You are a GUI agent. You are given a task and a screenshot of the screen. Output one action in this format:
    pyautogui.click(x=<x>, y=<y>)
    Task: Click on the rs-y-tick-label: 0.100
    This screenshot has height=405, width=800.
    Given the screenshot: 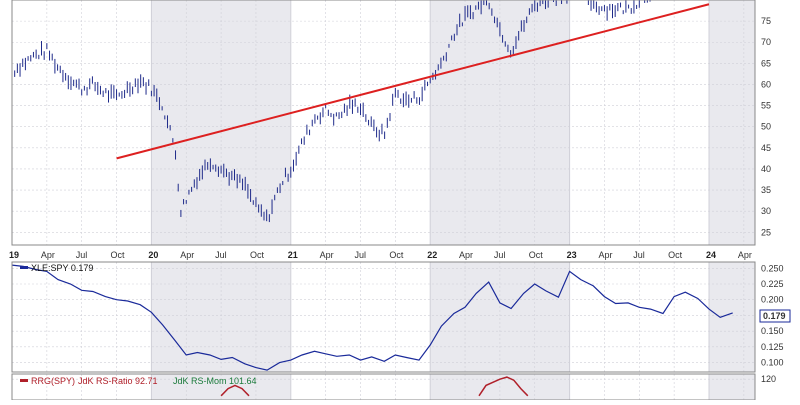 What is the action you would take?
    pyautogui.click(x=772, y=363)
    